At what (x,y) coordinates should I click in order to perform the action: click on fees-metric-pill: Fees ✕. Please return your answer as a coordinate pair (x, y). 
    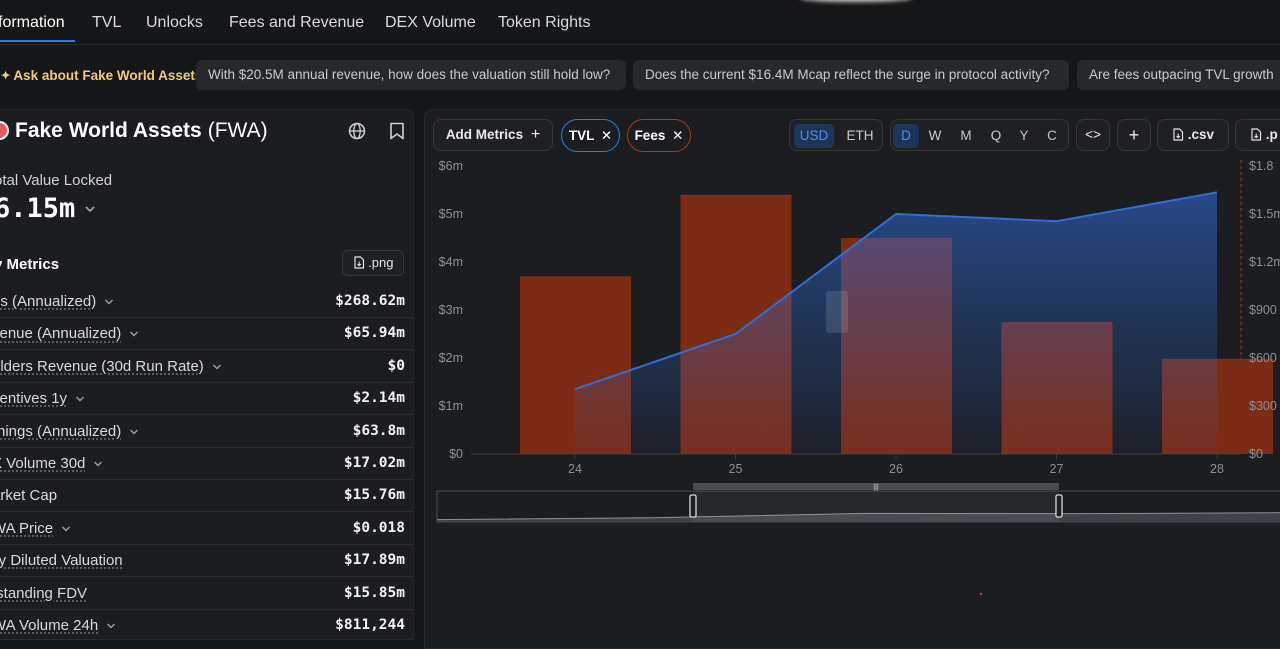
    Looking at the image, I should click on (659, 135).